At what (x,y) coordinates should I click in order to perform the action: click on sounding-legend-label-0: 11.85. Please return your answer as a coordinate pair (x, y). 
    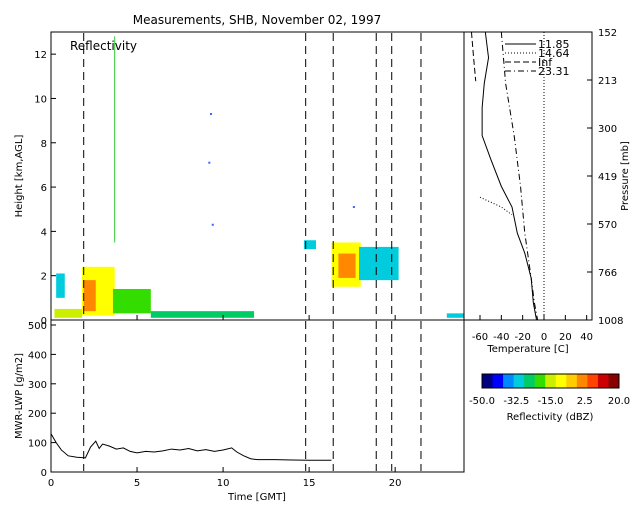
    Looking at the image, I should click on (554, 44).